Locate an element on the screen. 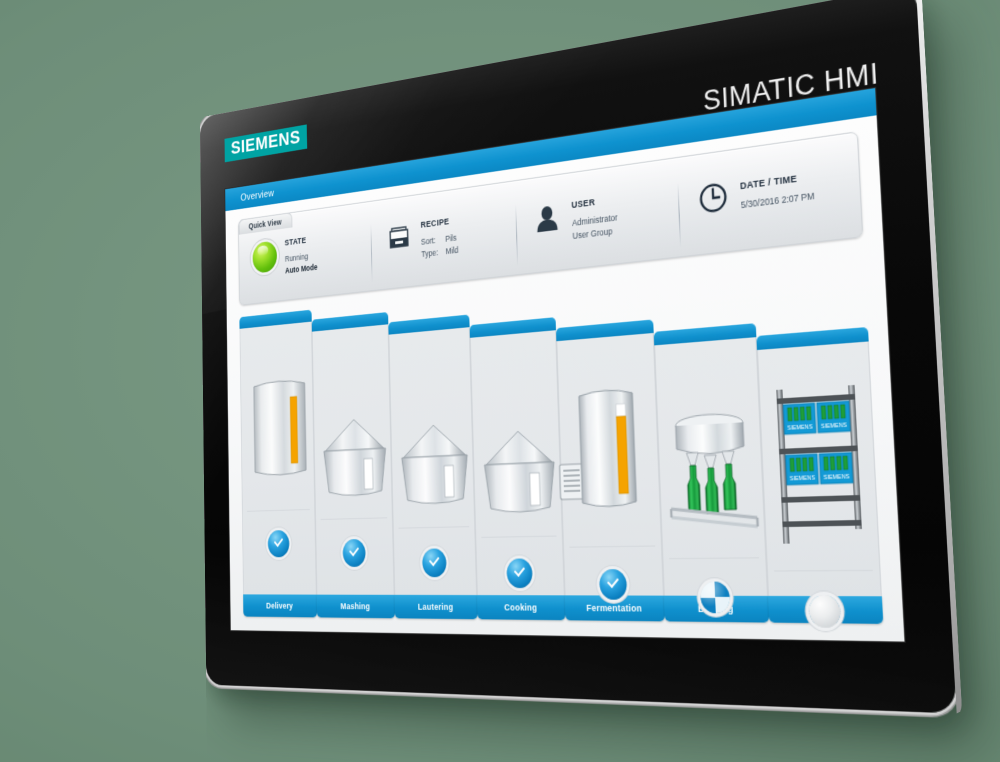 The width and height of the screenshot is (1000, 762). storage-rack: SIEMENS SIEMENS is located at coordinates (819, 464).